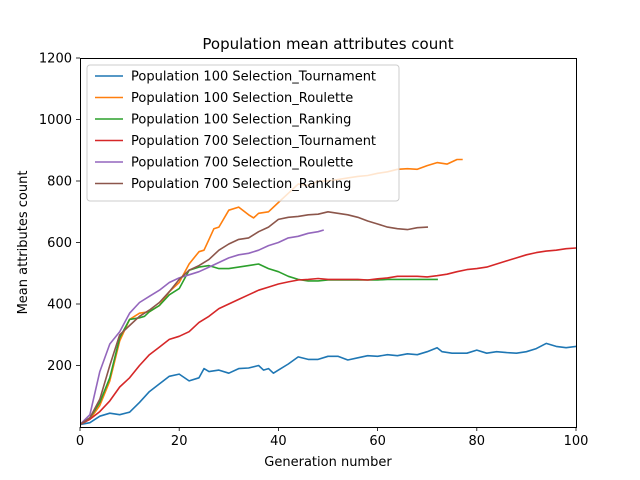 This screenshot has width=640, height=480. Describe the element at coordinates (80, 441) in the screenshot. I see `x-tick-label: 0` at that location.